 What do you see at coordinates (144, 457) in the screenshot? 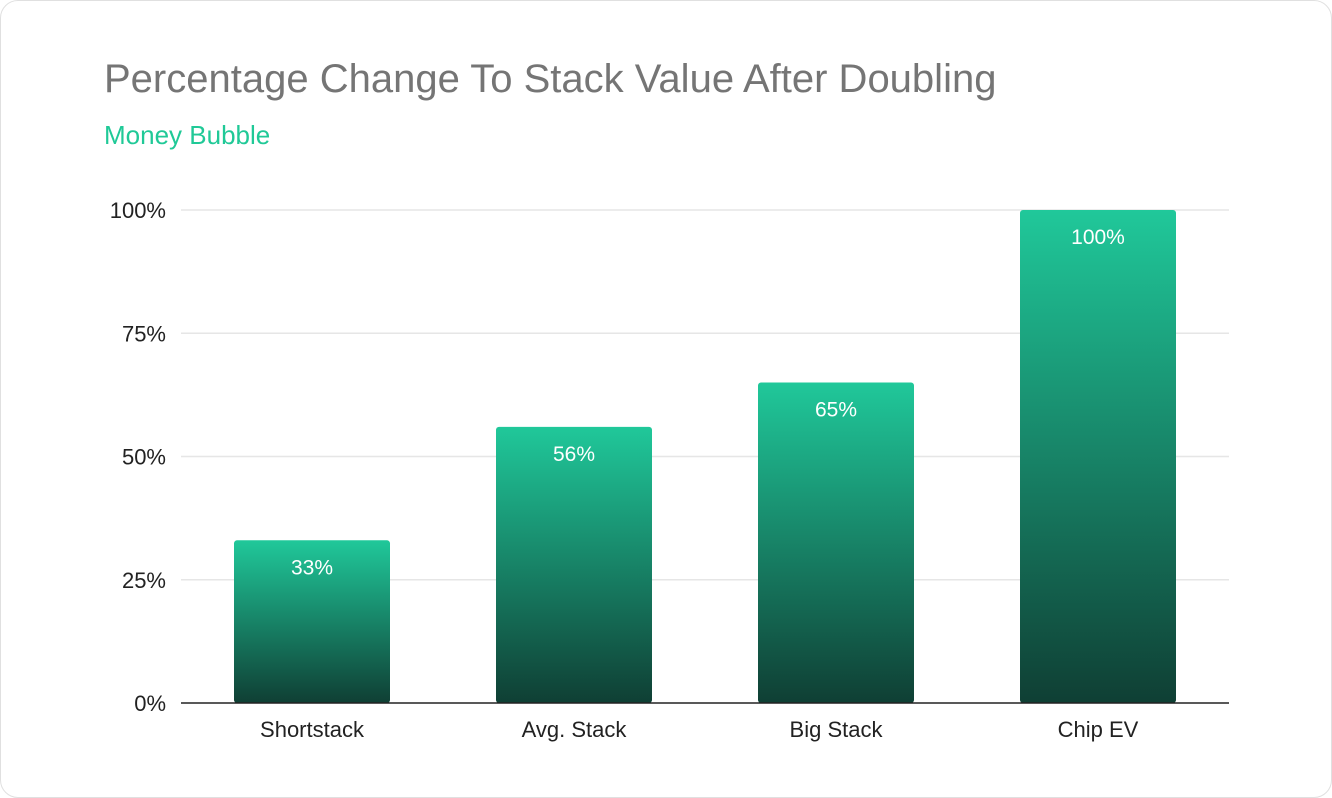
I see `y-tick-label: 50%` at bounding box center [144, 457].